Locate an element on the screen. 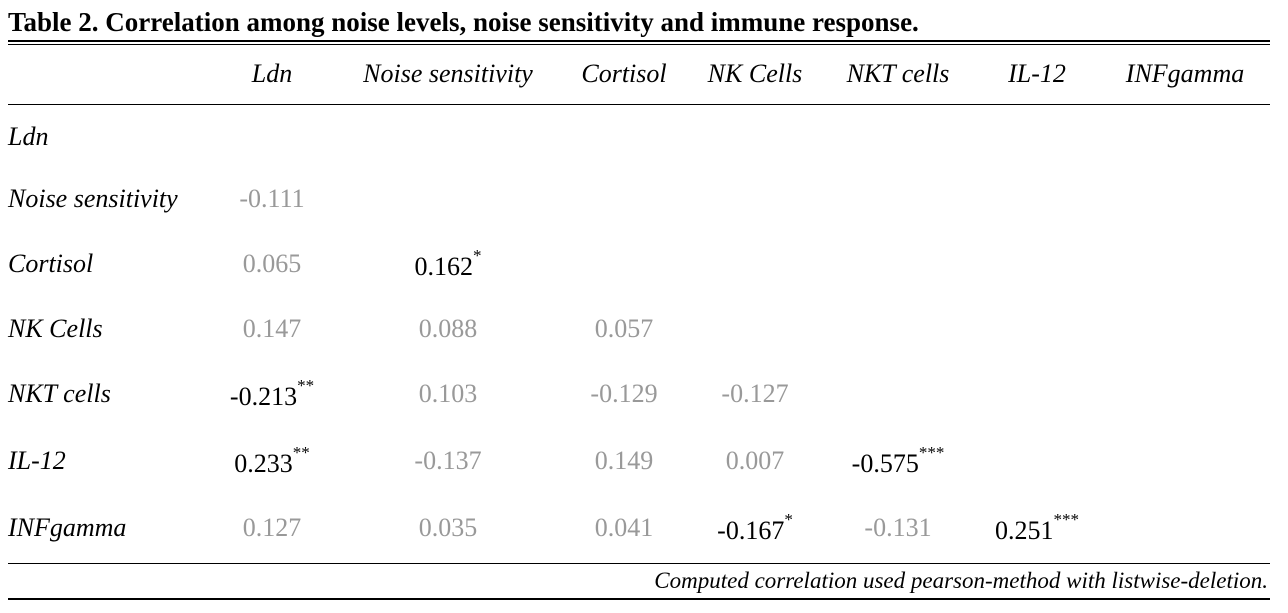 The width and height of the screenshot is (1288, 613). correlation-cell: 0.007 is located at coordinates (755, 461).